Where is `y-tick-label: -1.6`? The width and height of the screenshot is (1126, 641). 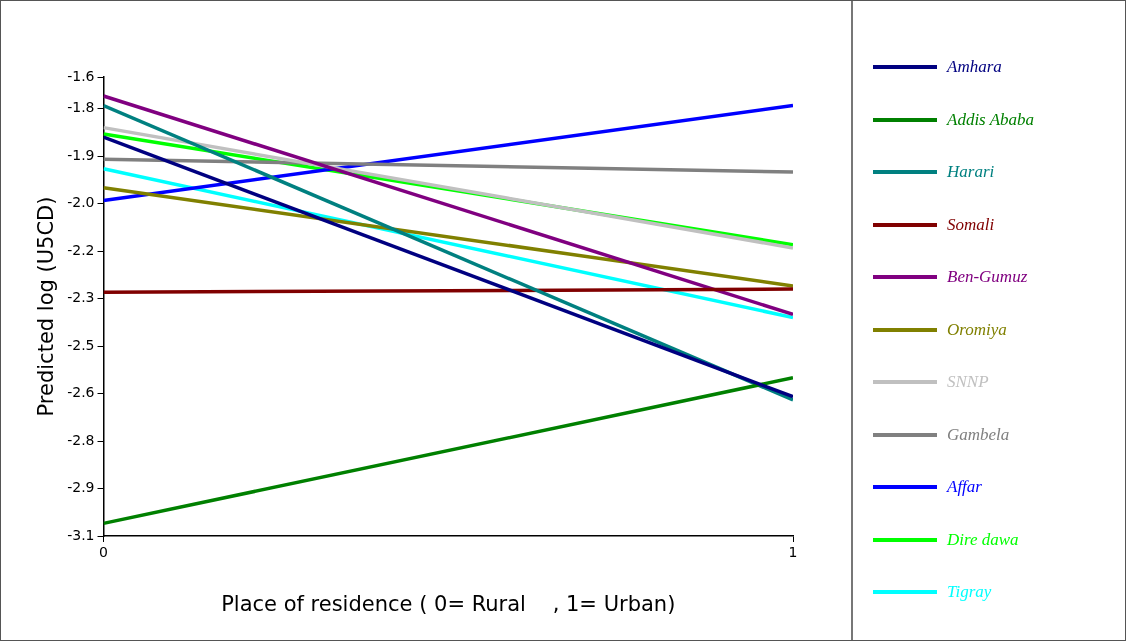
y-tick-label: -1.6 is located at coordinates (81, 75).